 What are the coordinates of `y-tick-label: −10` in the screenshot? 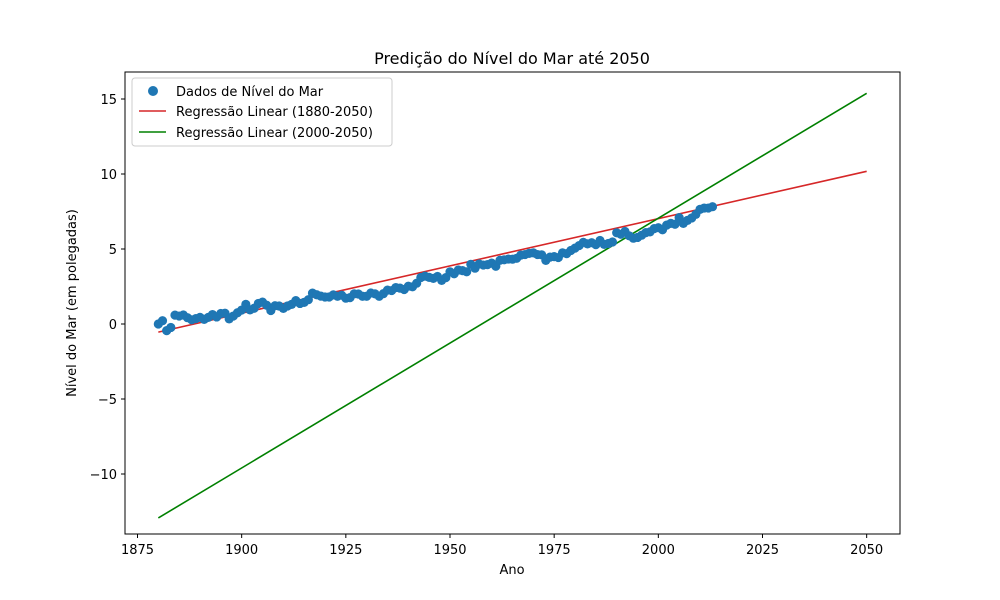 It's located at (103, 475).